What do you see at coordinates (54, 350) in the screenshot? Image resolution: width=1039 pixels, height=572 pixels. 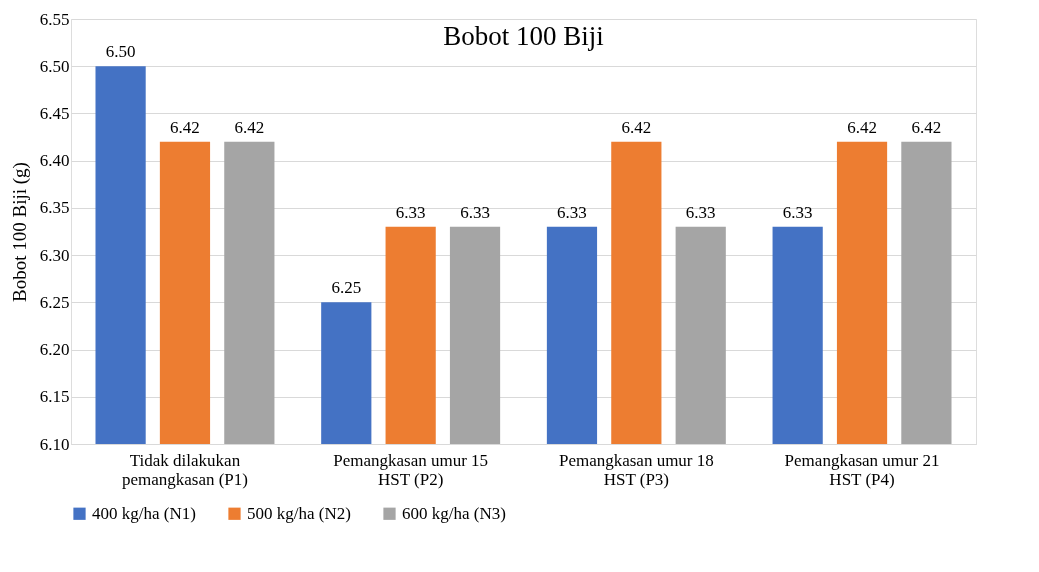 I see `y-tick-label: 6.20` at bounding box center [54, 350].